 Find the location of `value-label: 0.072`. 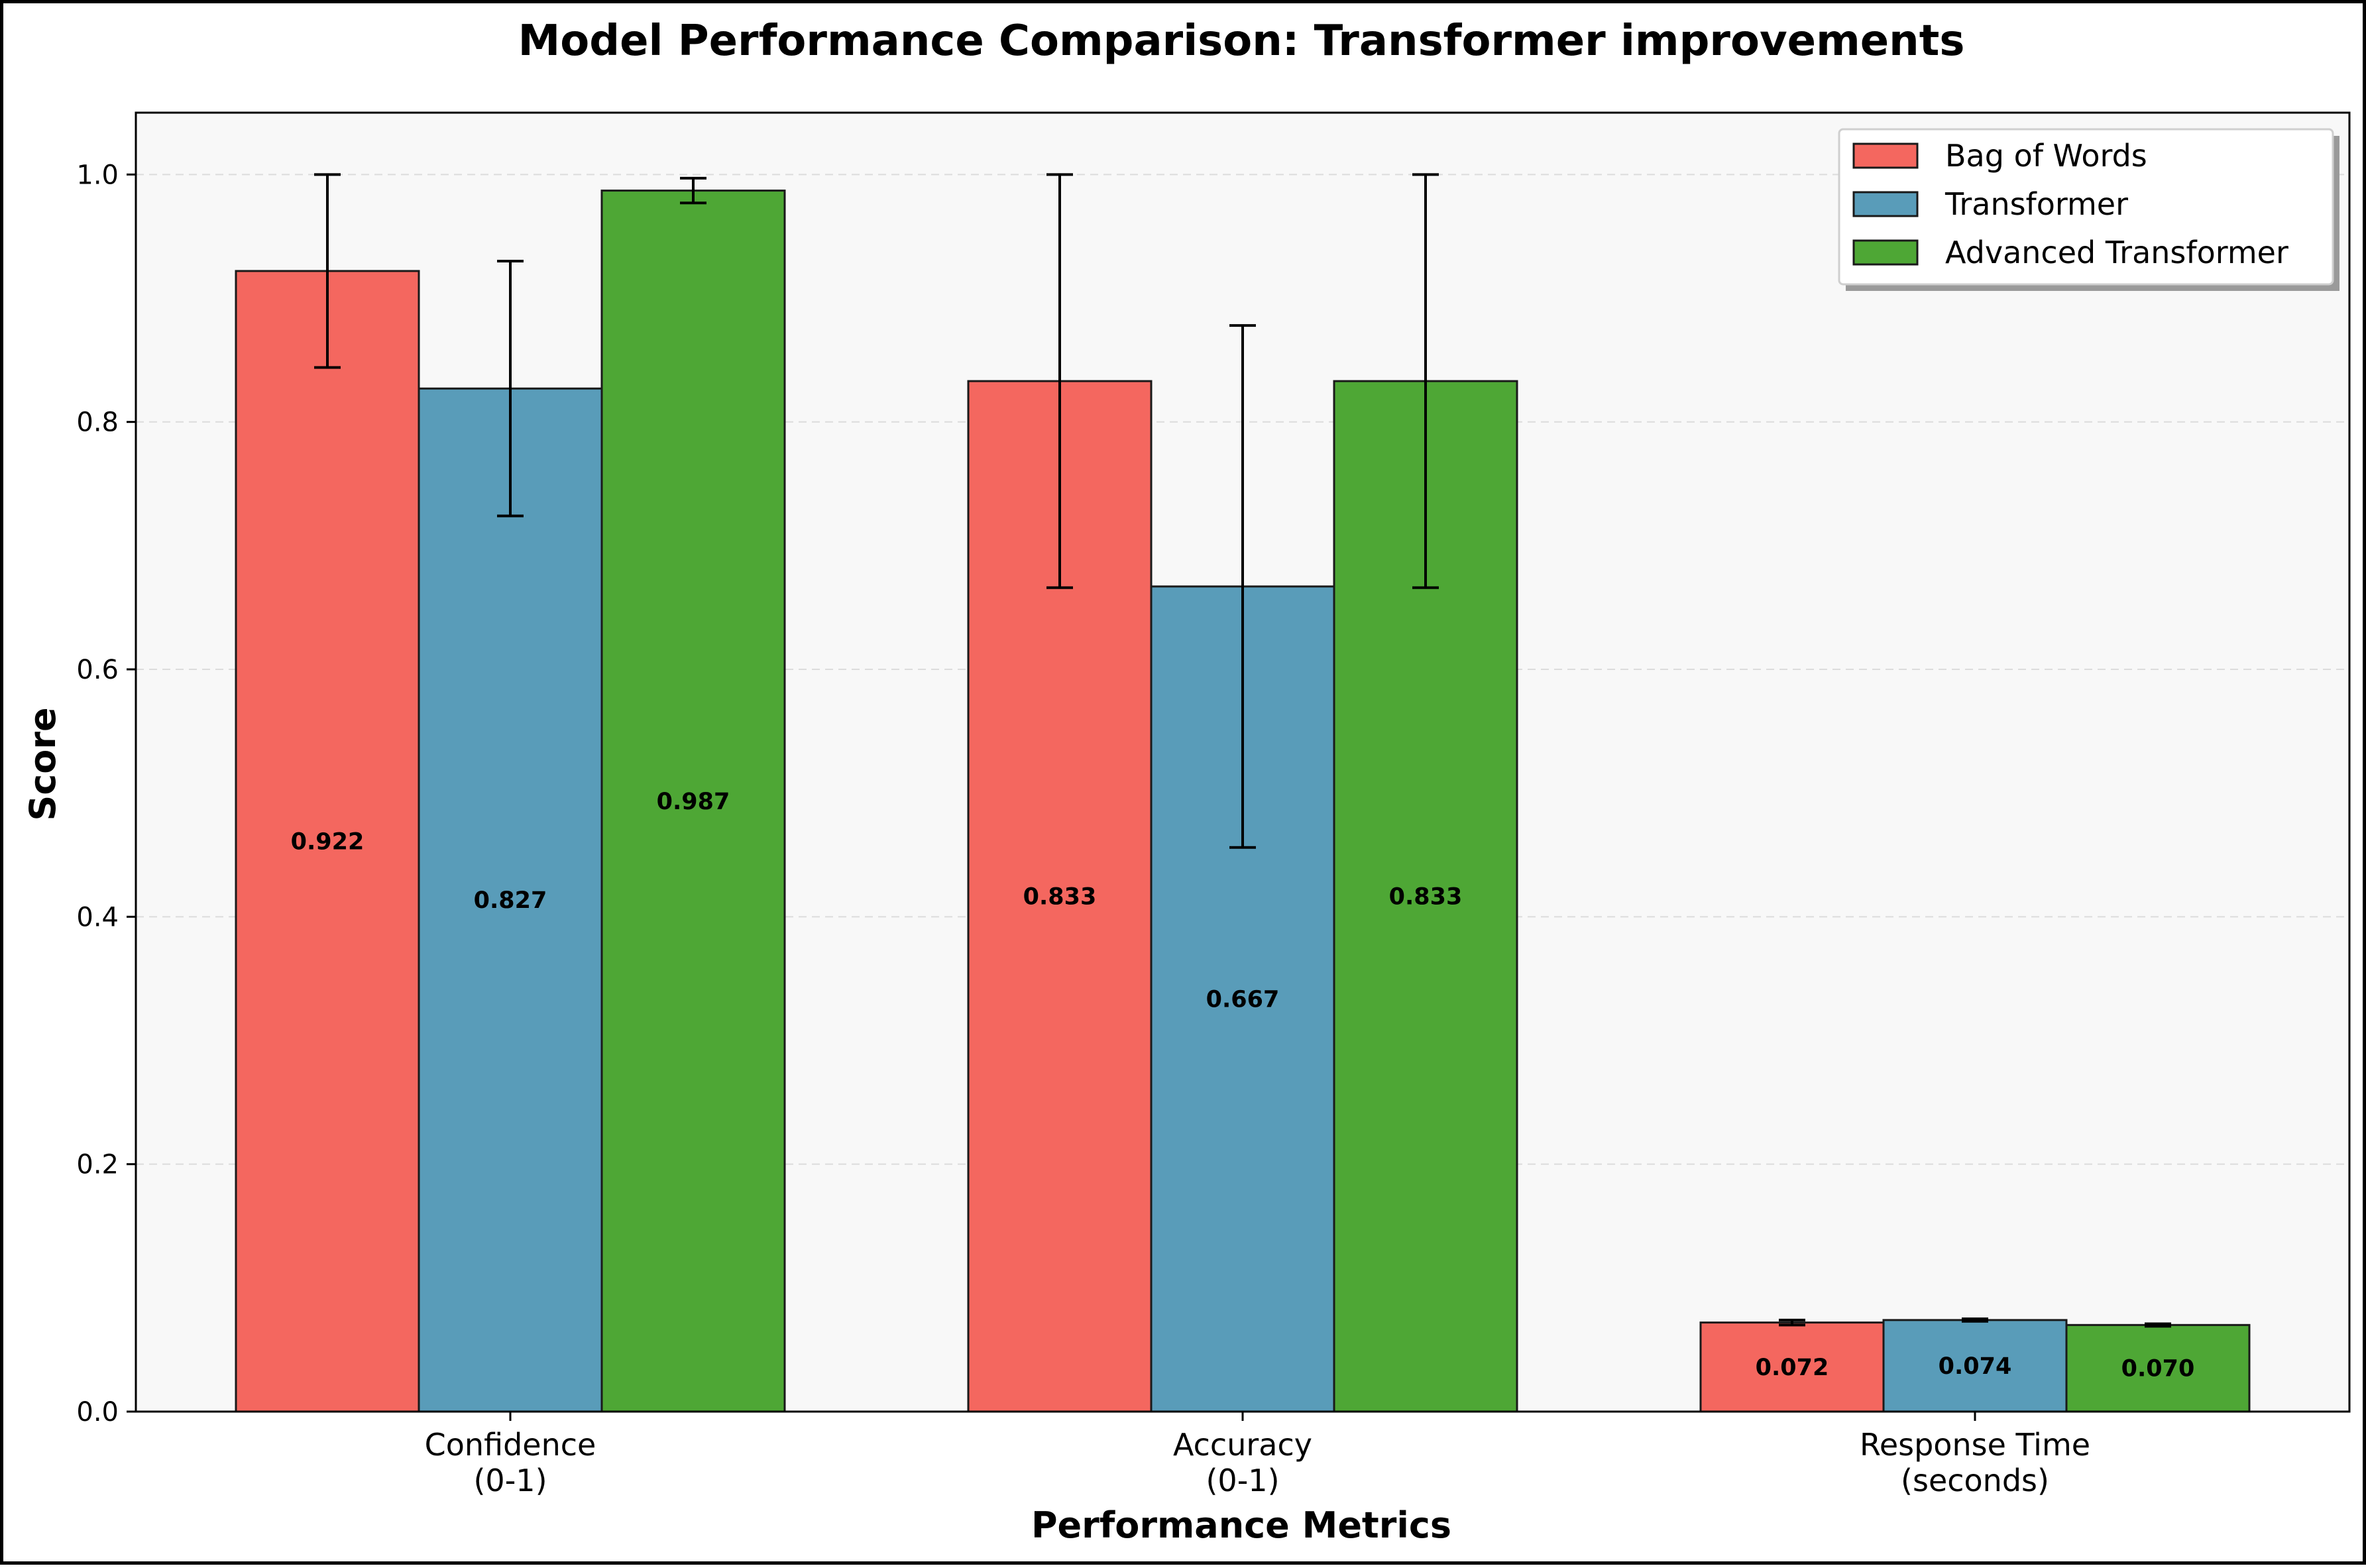

value-label: 0.072 is located at coordinates (1792, 1368).